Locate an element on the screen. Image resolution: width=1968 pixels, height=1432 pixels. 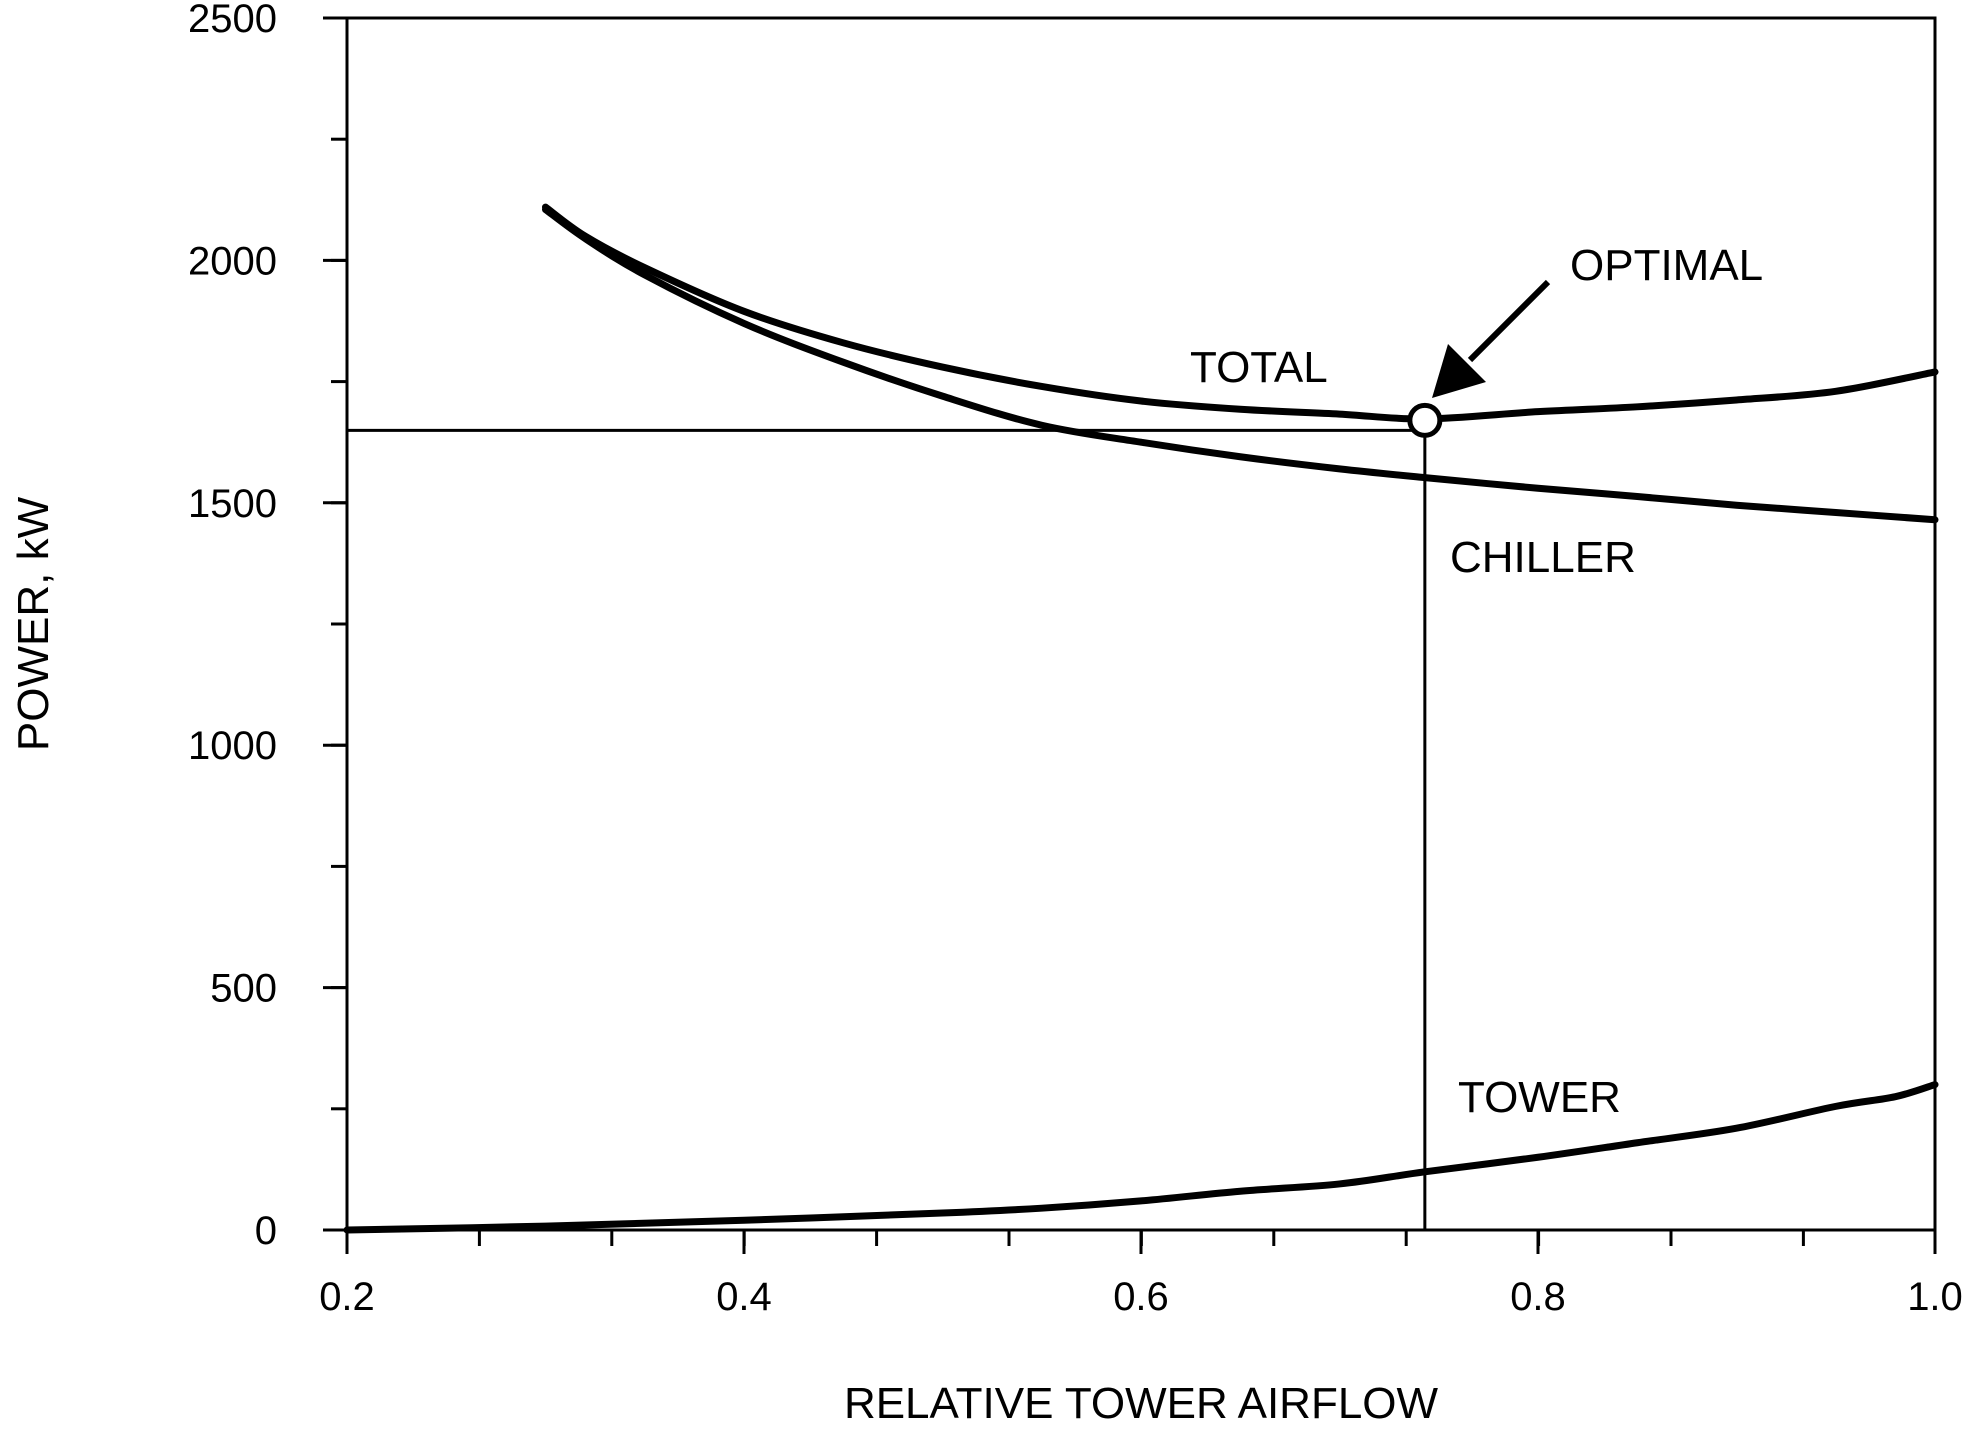
y-tick-label: 1000 is located at coordinates (232, 746).